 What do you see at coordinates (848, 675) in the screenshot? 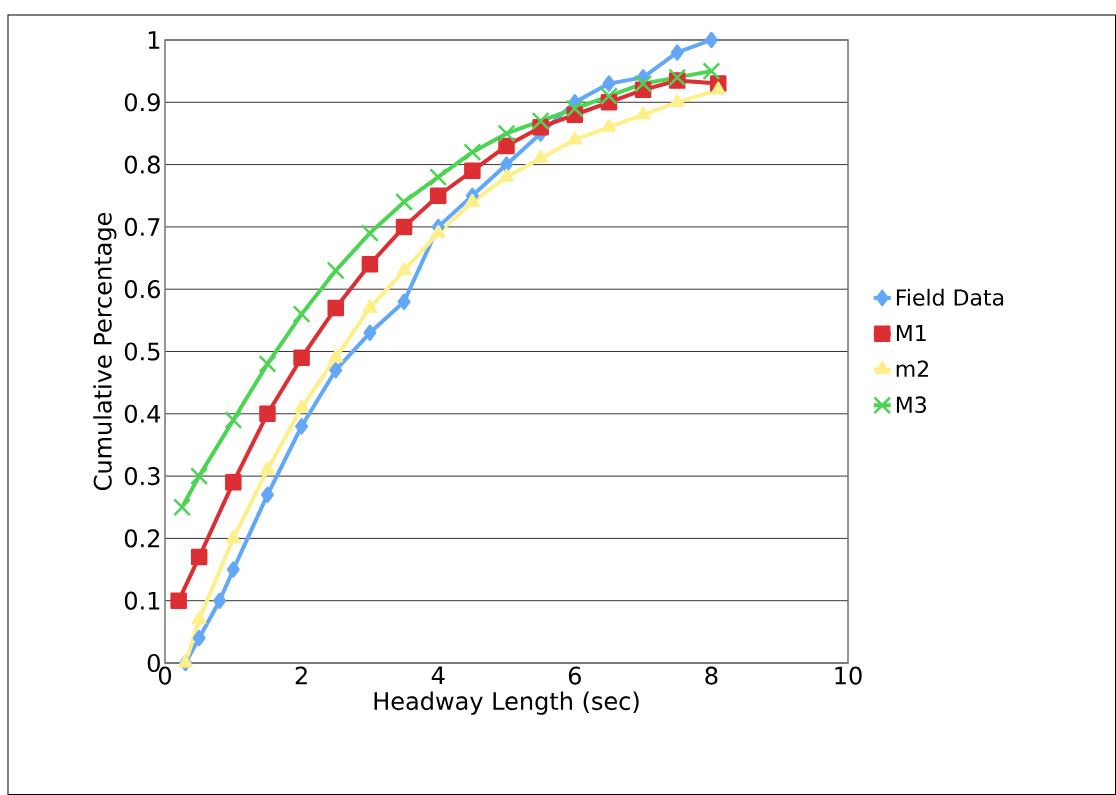
I see `x-tick-label: 10` at bounding box center [848, 675].